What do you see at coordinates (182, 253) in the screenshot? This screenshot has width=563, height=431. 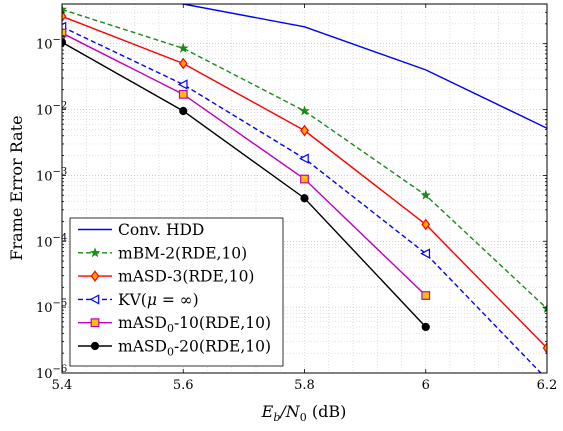 I see `legend-label: mBM-2(RDE,10)` at bounding box center [182, 253].